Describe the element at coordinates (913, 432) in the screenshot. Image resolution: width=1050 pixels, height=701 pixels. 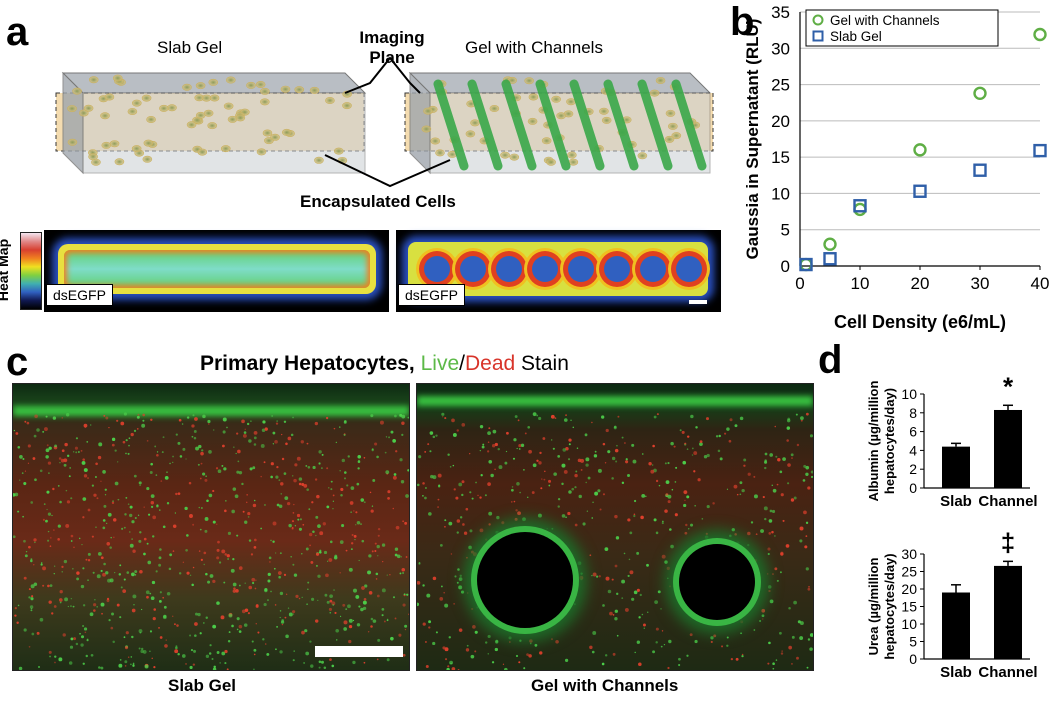
I see `y-tick-label: 6` at that location.